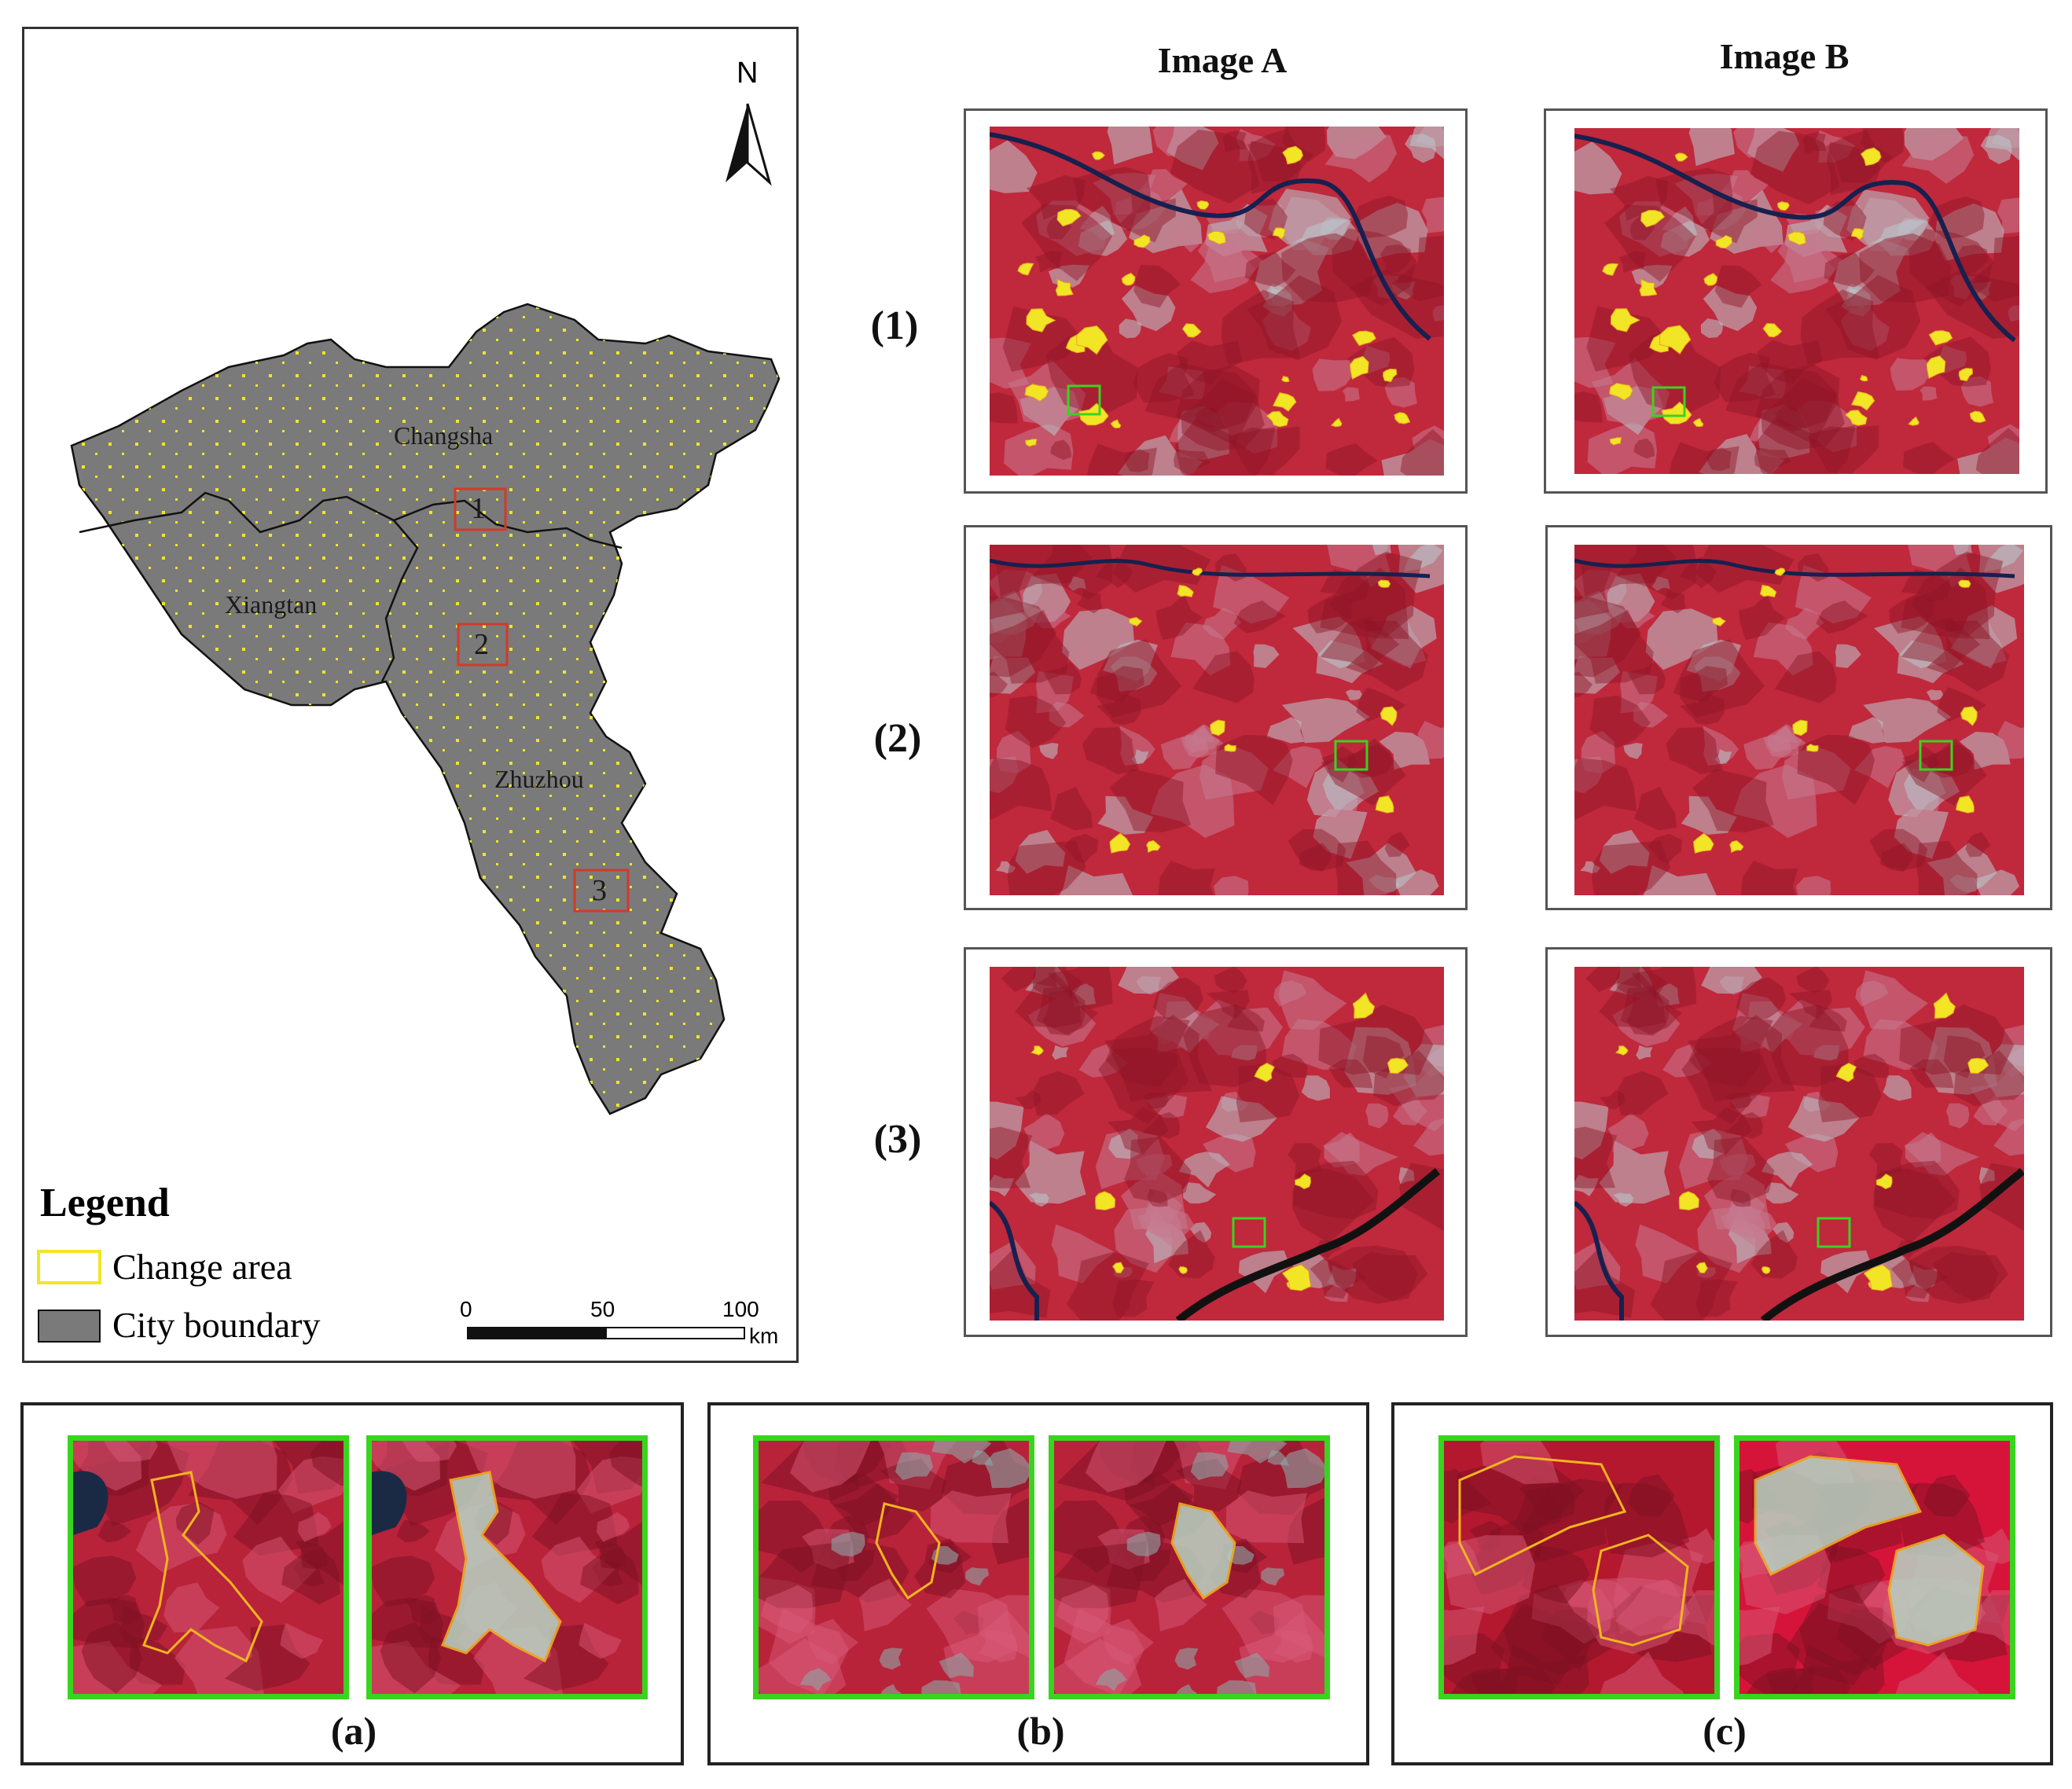 The height and width of the screenshot is (1789, 2072). I want to click on image-a-row-1-frame, so click(1216, 301).